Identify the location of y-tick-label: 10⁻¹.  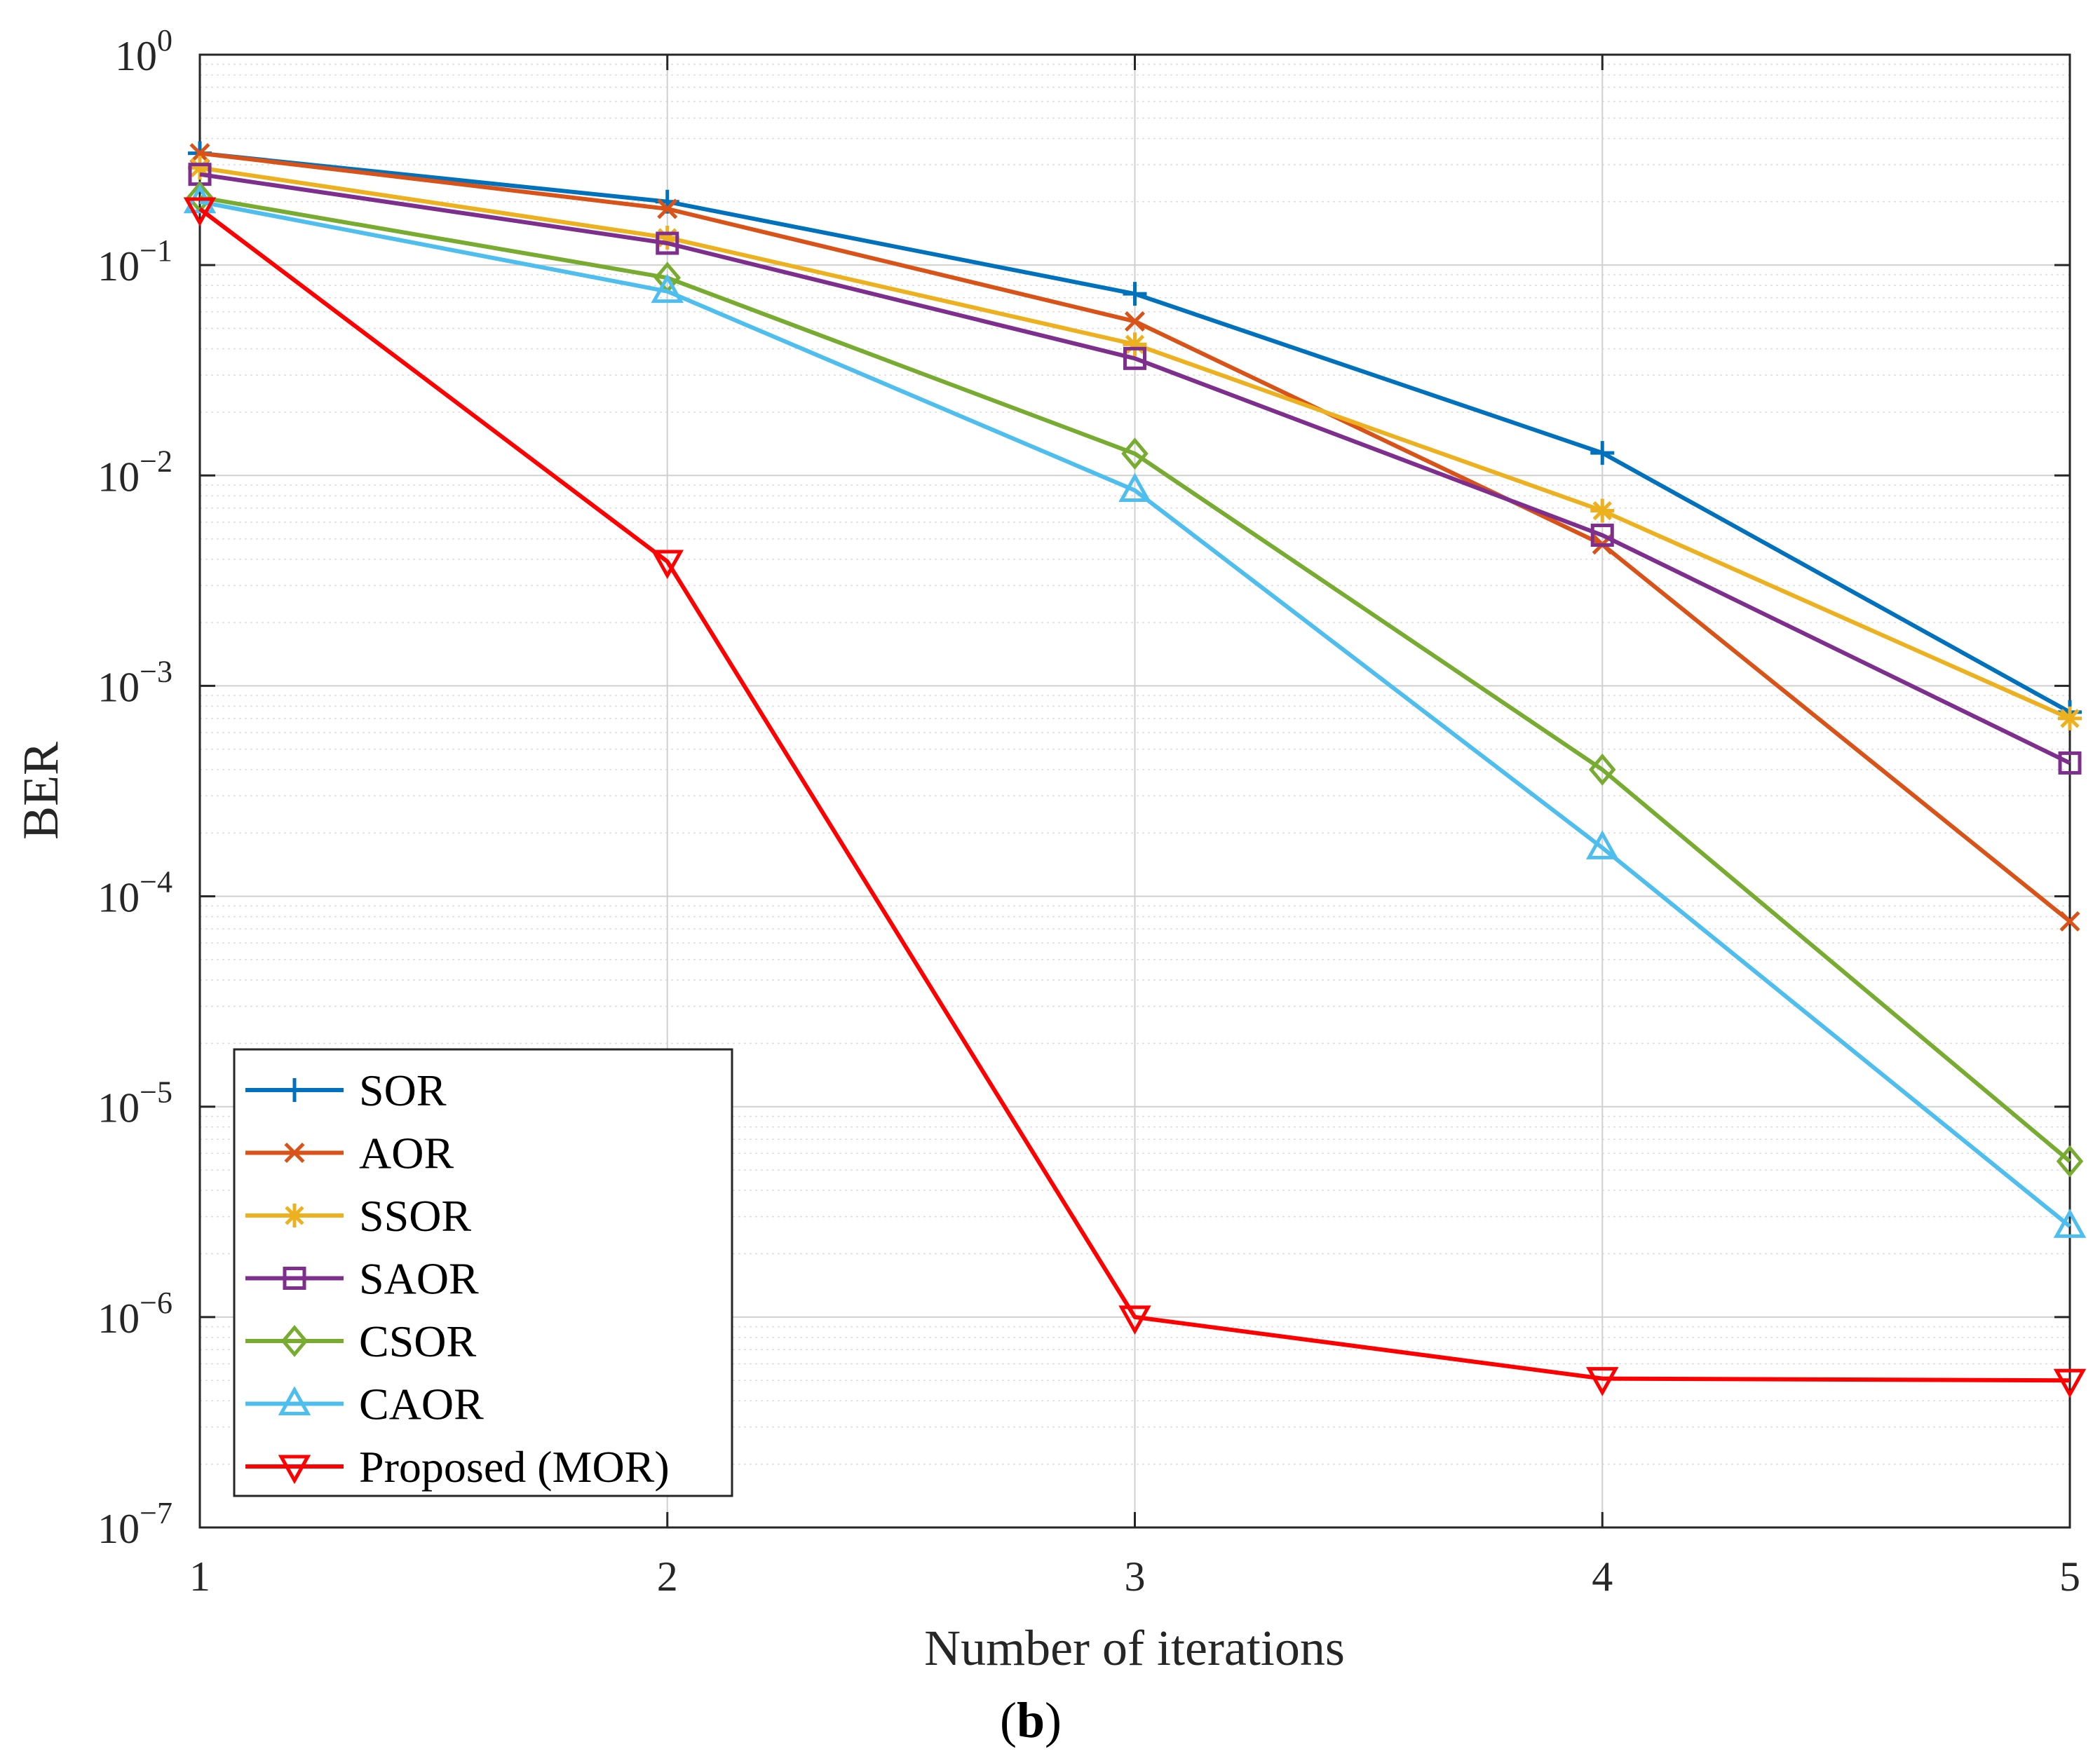
(134, 261).